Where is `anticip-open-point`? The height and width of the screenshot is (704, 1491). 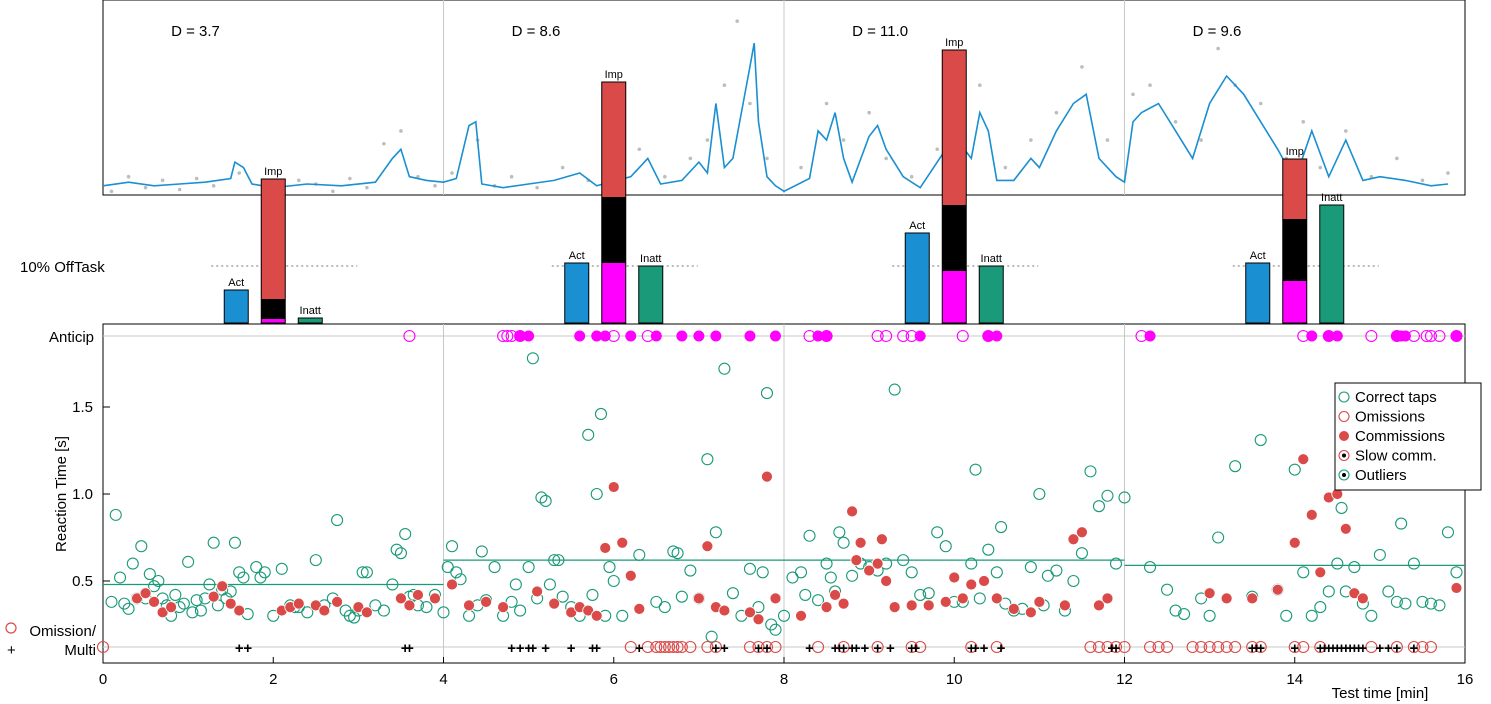
anticip-open-point is located at coordinates (1430, 336).